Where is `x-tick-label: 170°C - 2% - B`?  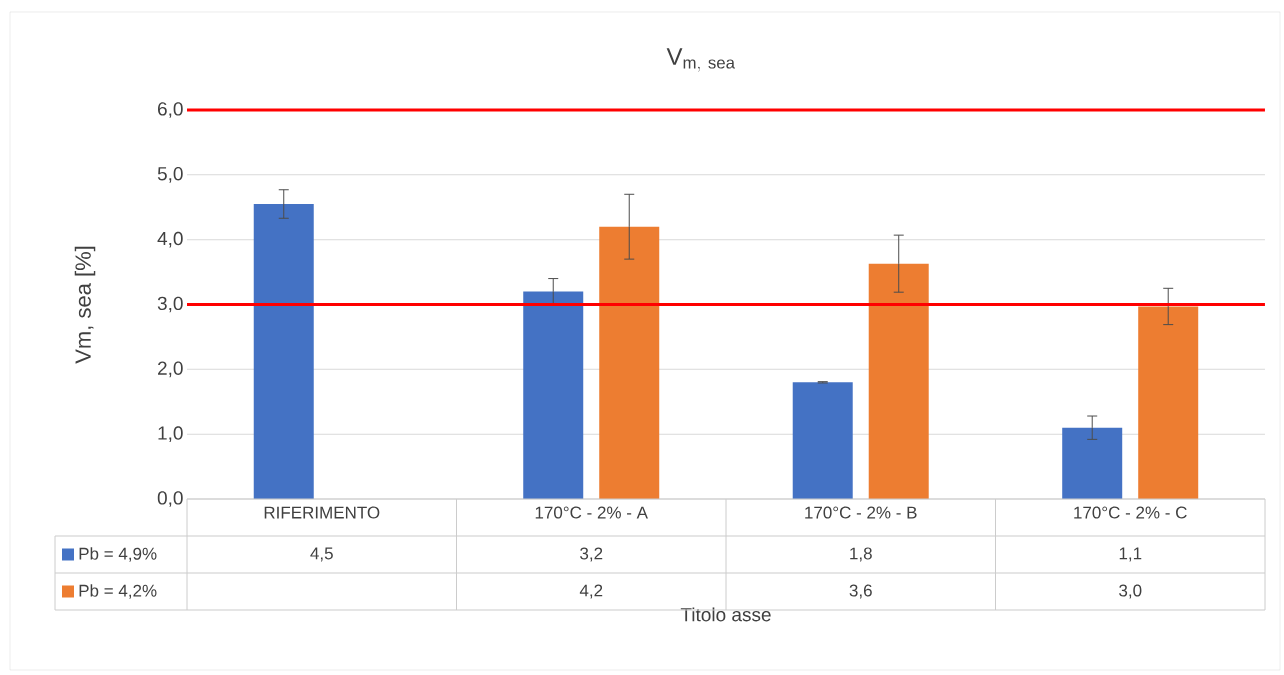
x-tick-label: 170°C - 2% - B is located at coordinates (861, 512).